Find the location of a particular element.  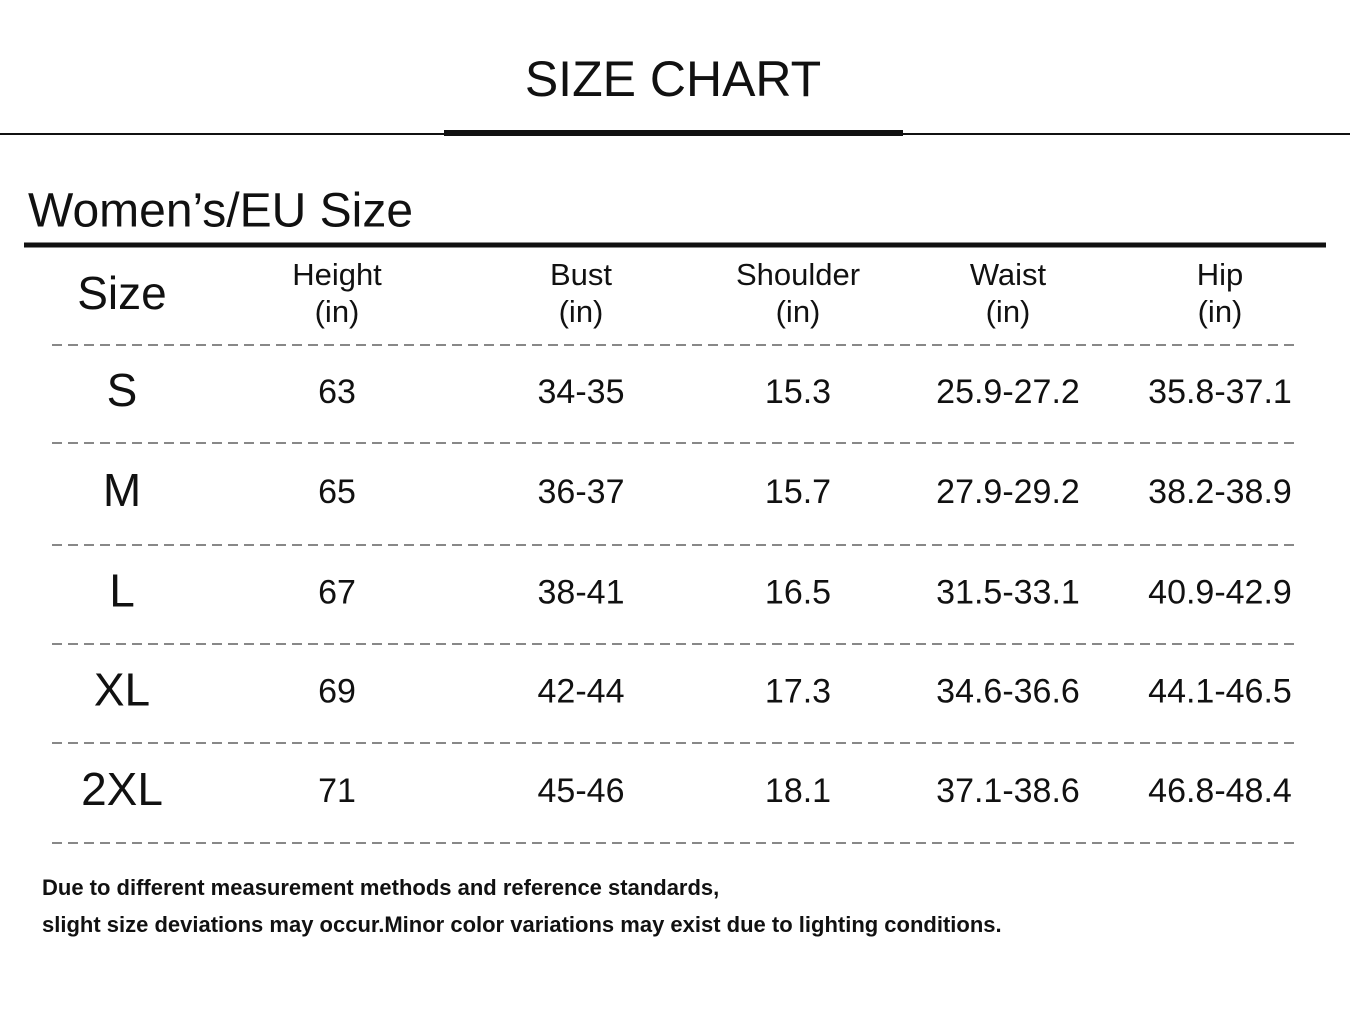

measurement: 25.9-27.2 is located at coordinates (1008, 392).